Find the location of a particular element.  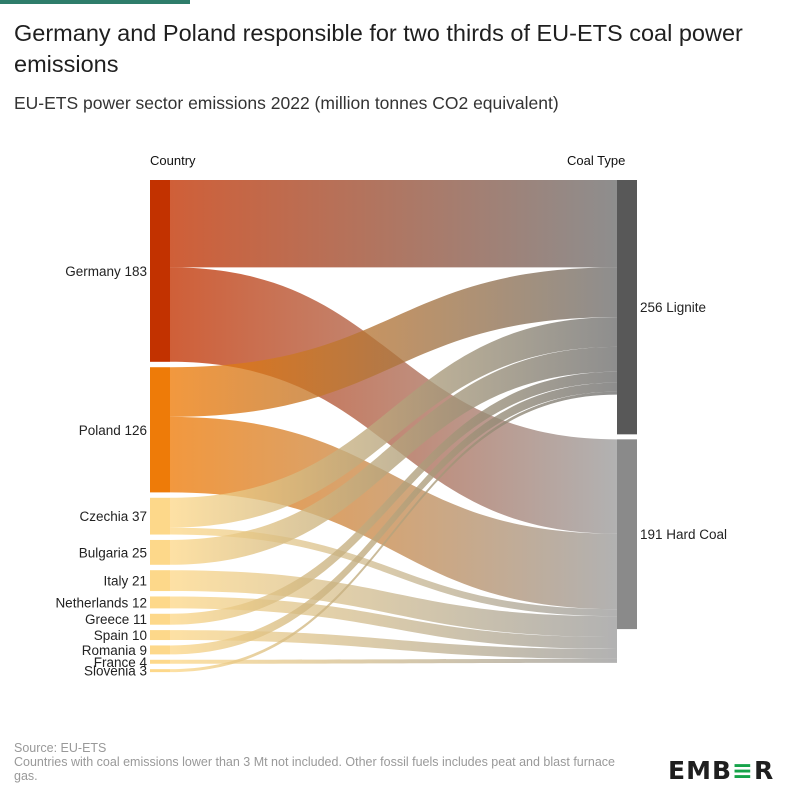

flow-france-hard-coal is located at coordinates (393, 661).